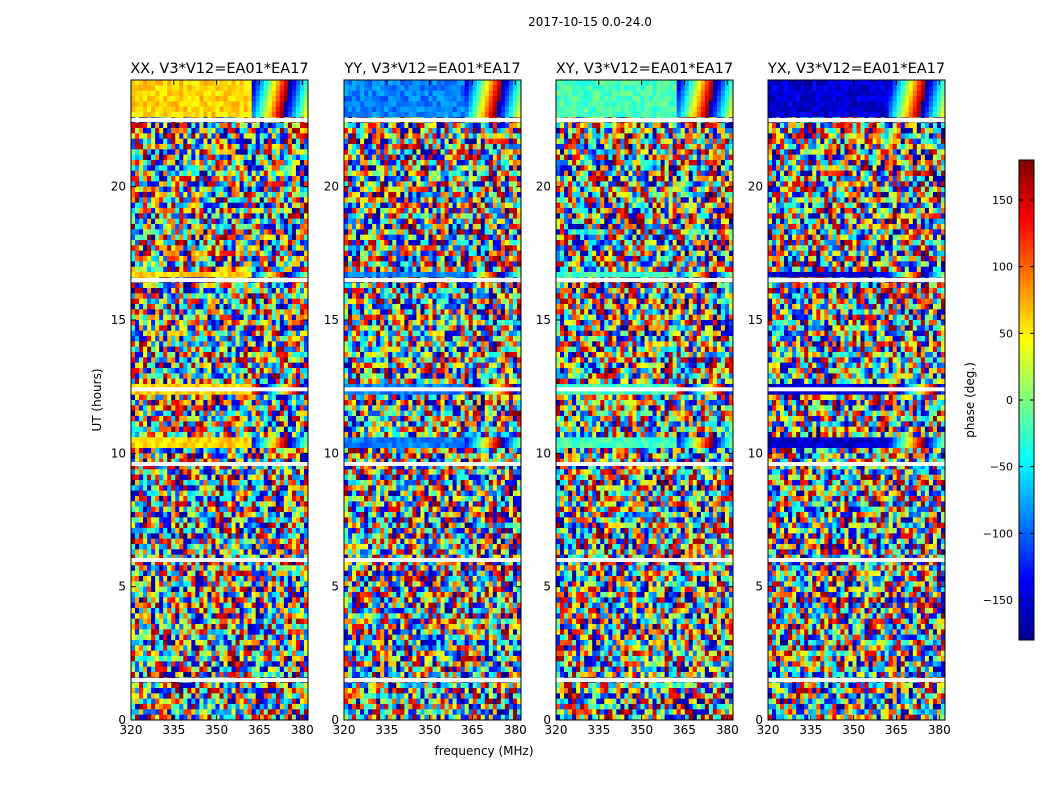  What do you see at coordinates (431, 69) in the screenshot?
I see `panel-title: YY, V3*V12=EA01*EA17` at bounding box center [431, 69].